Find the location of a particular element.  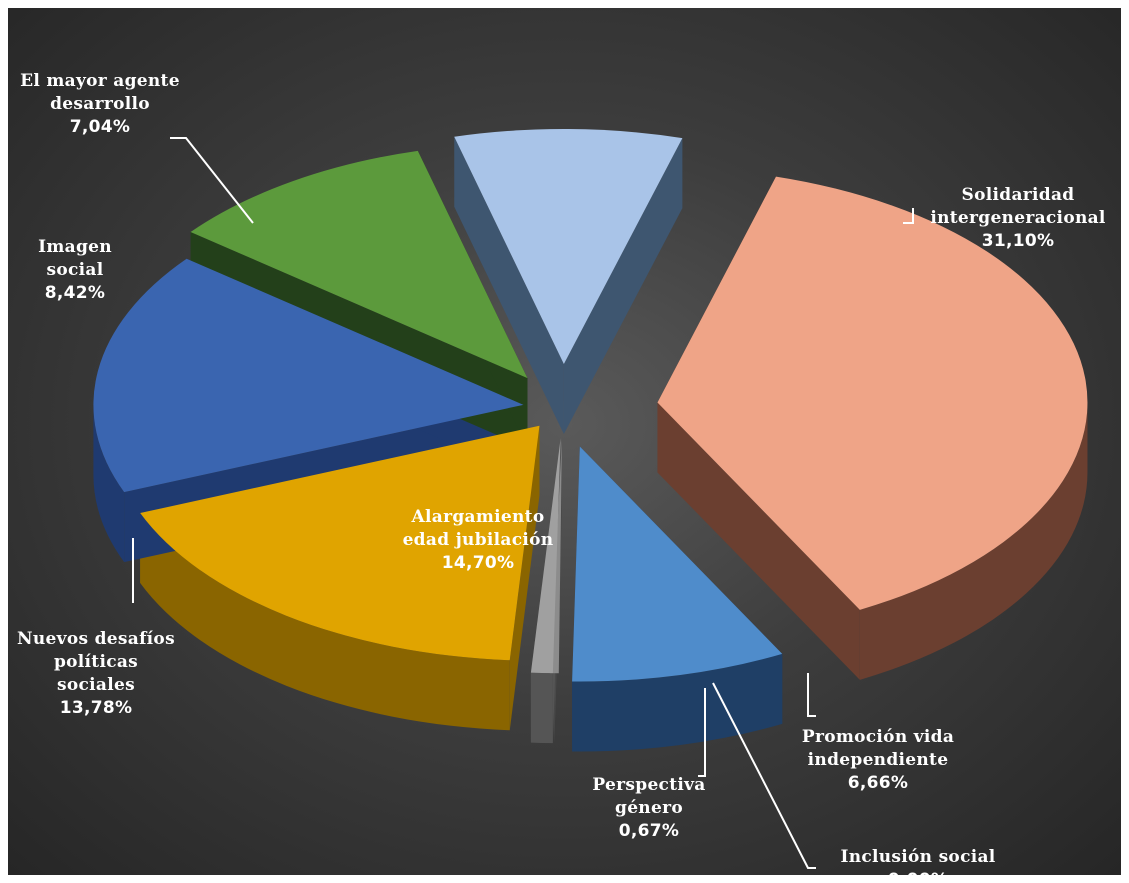

data-label-7: El mayor agente desarrollo 7,04% is located at coordinates (100, 104).